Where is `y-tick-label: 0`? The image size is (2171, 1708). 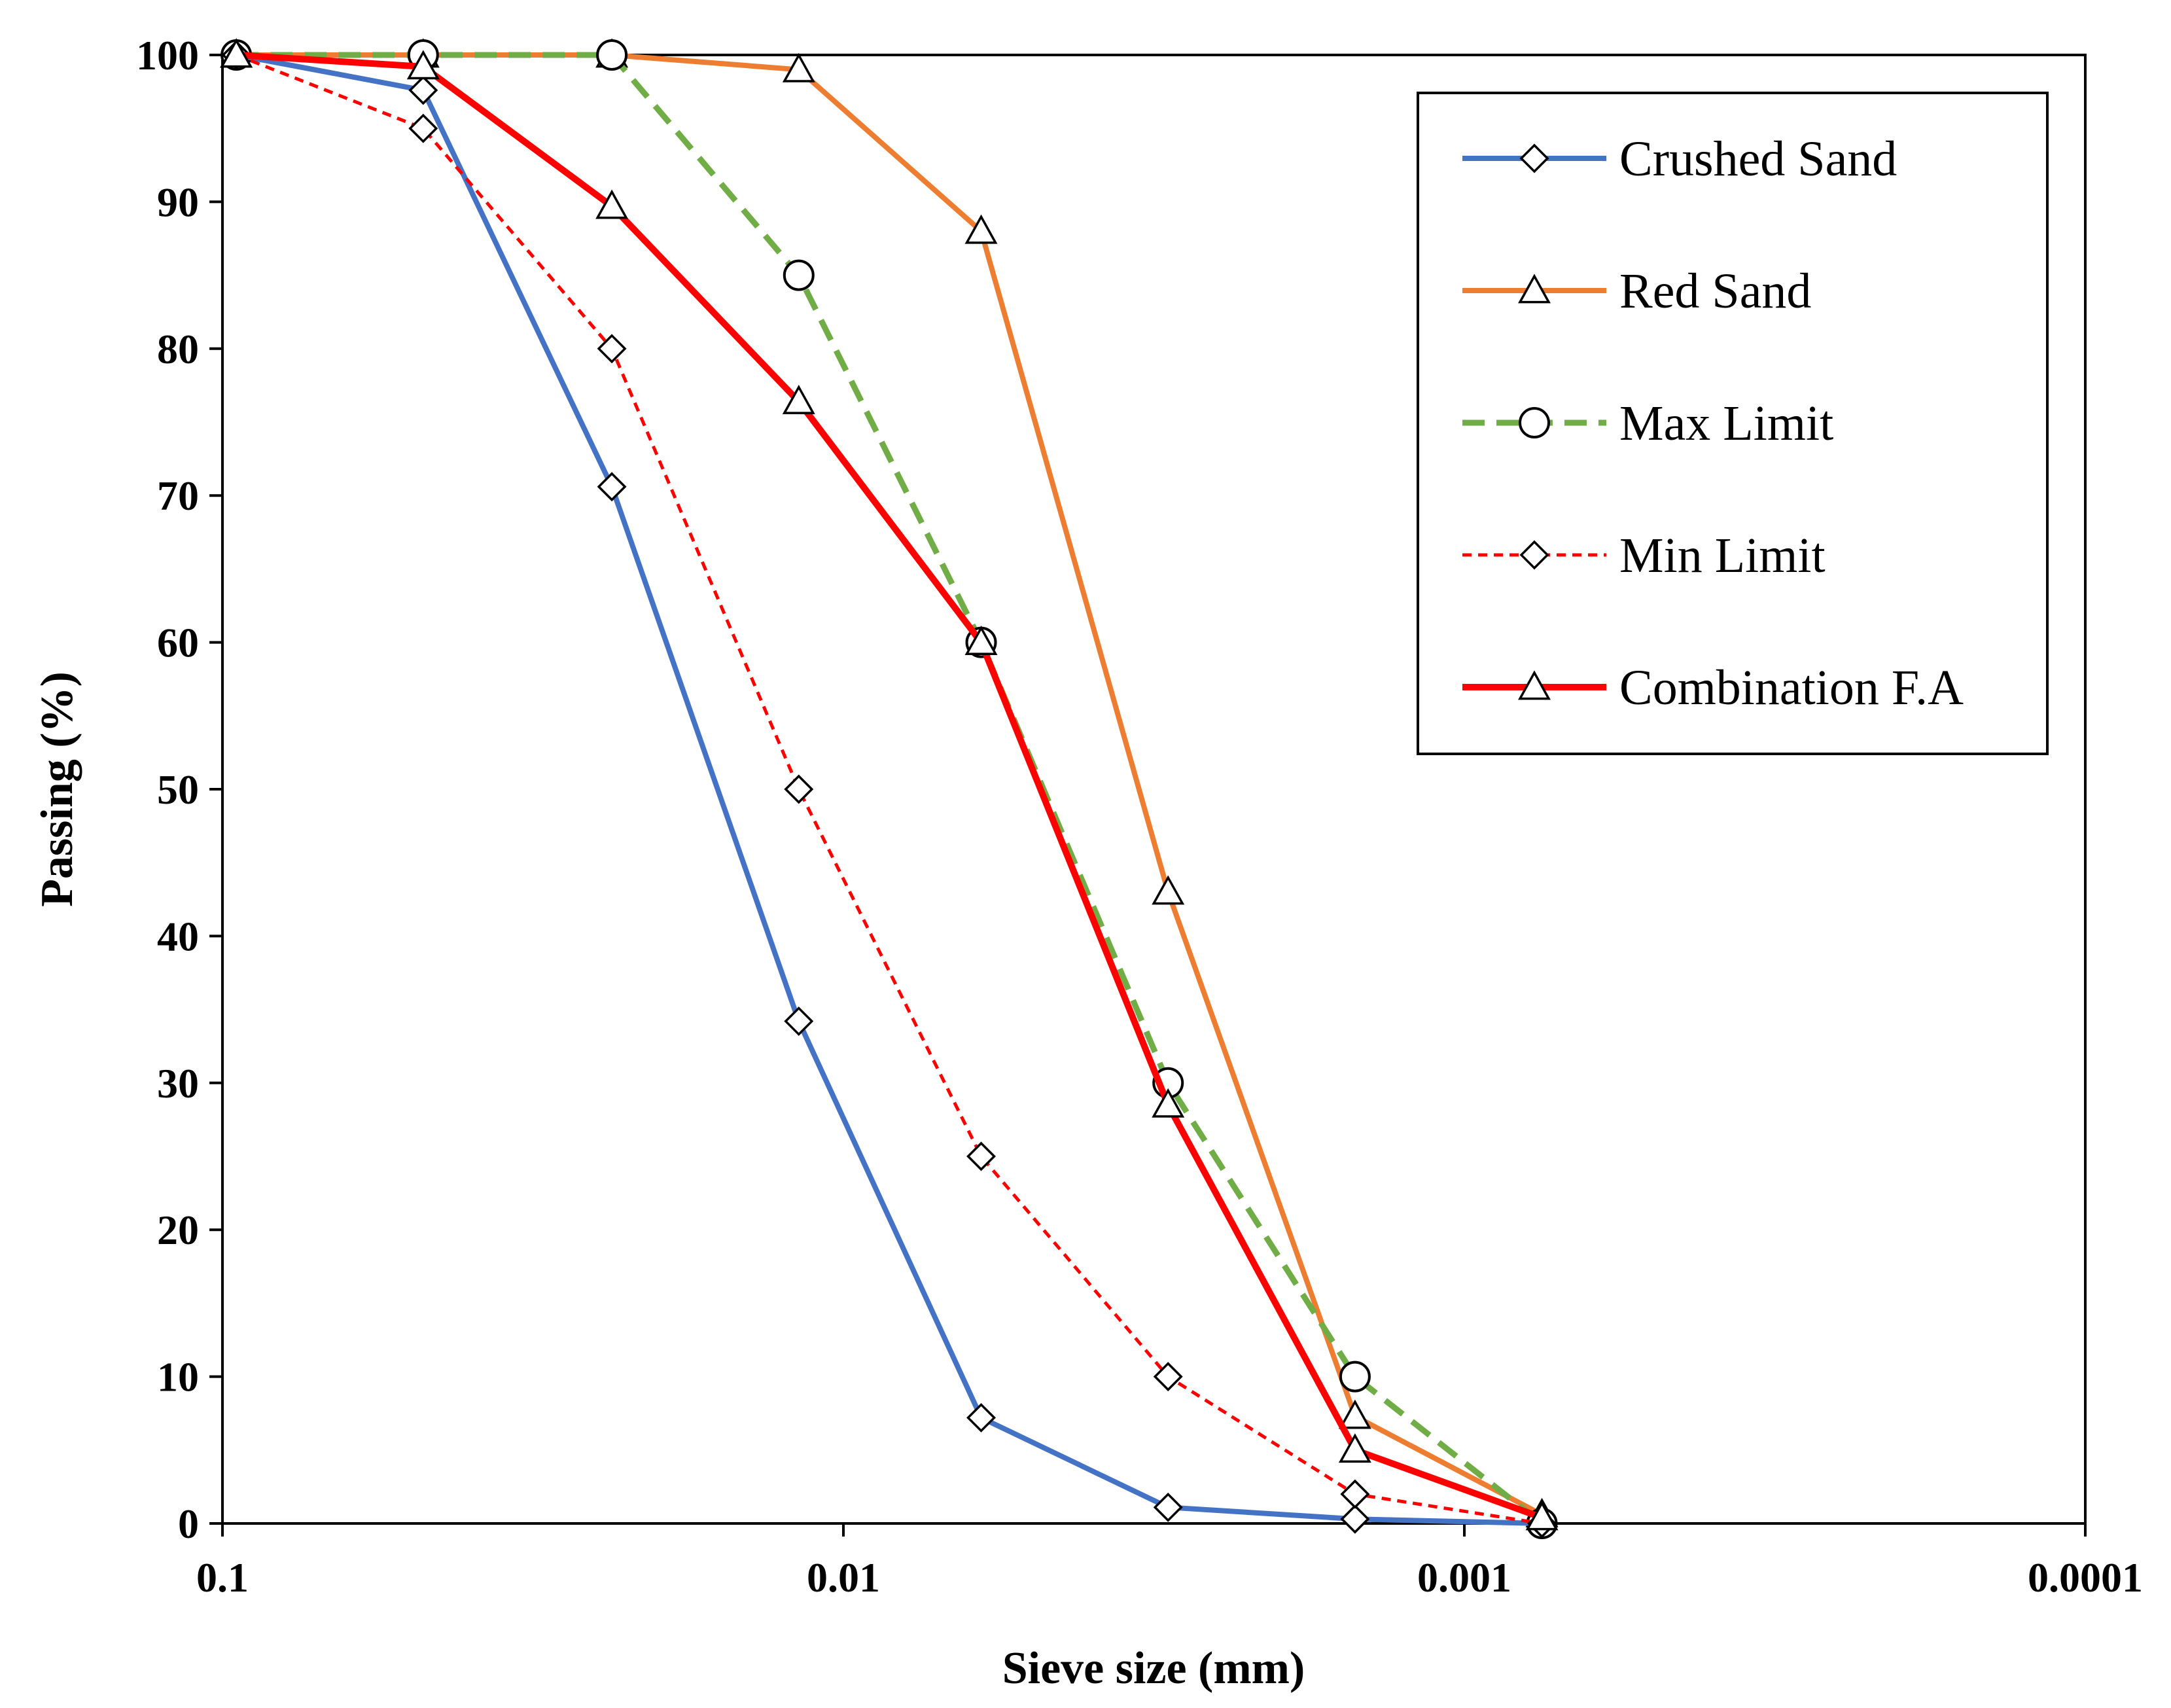 y-tick-label: 0 is located at coordinates (188, 1524).